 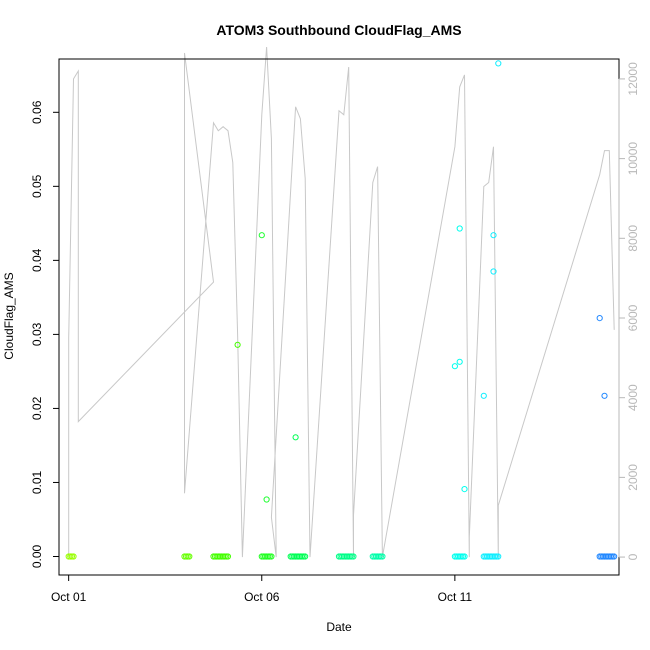 What do you see at coordinates (37, 556) in the screenshot?
I see `left-axis-tick-label: 0.00` at bounding box center [37, 556].